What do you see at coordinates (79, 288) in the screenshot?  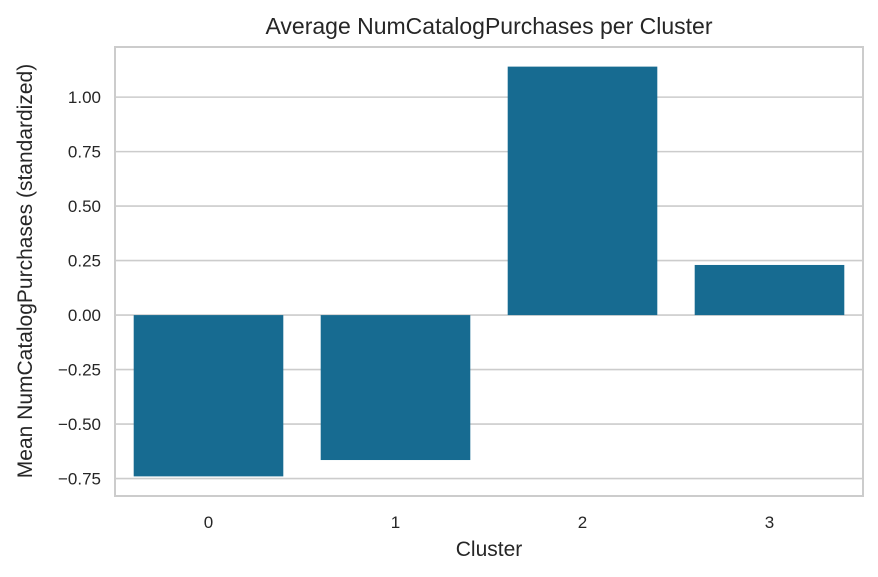 I see `y-tick-labels: −0.75 −0.50 −0.25 0.00 0.25 0.50 0.75 1.00` at bounding box center [79, 288].